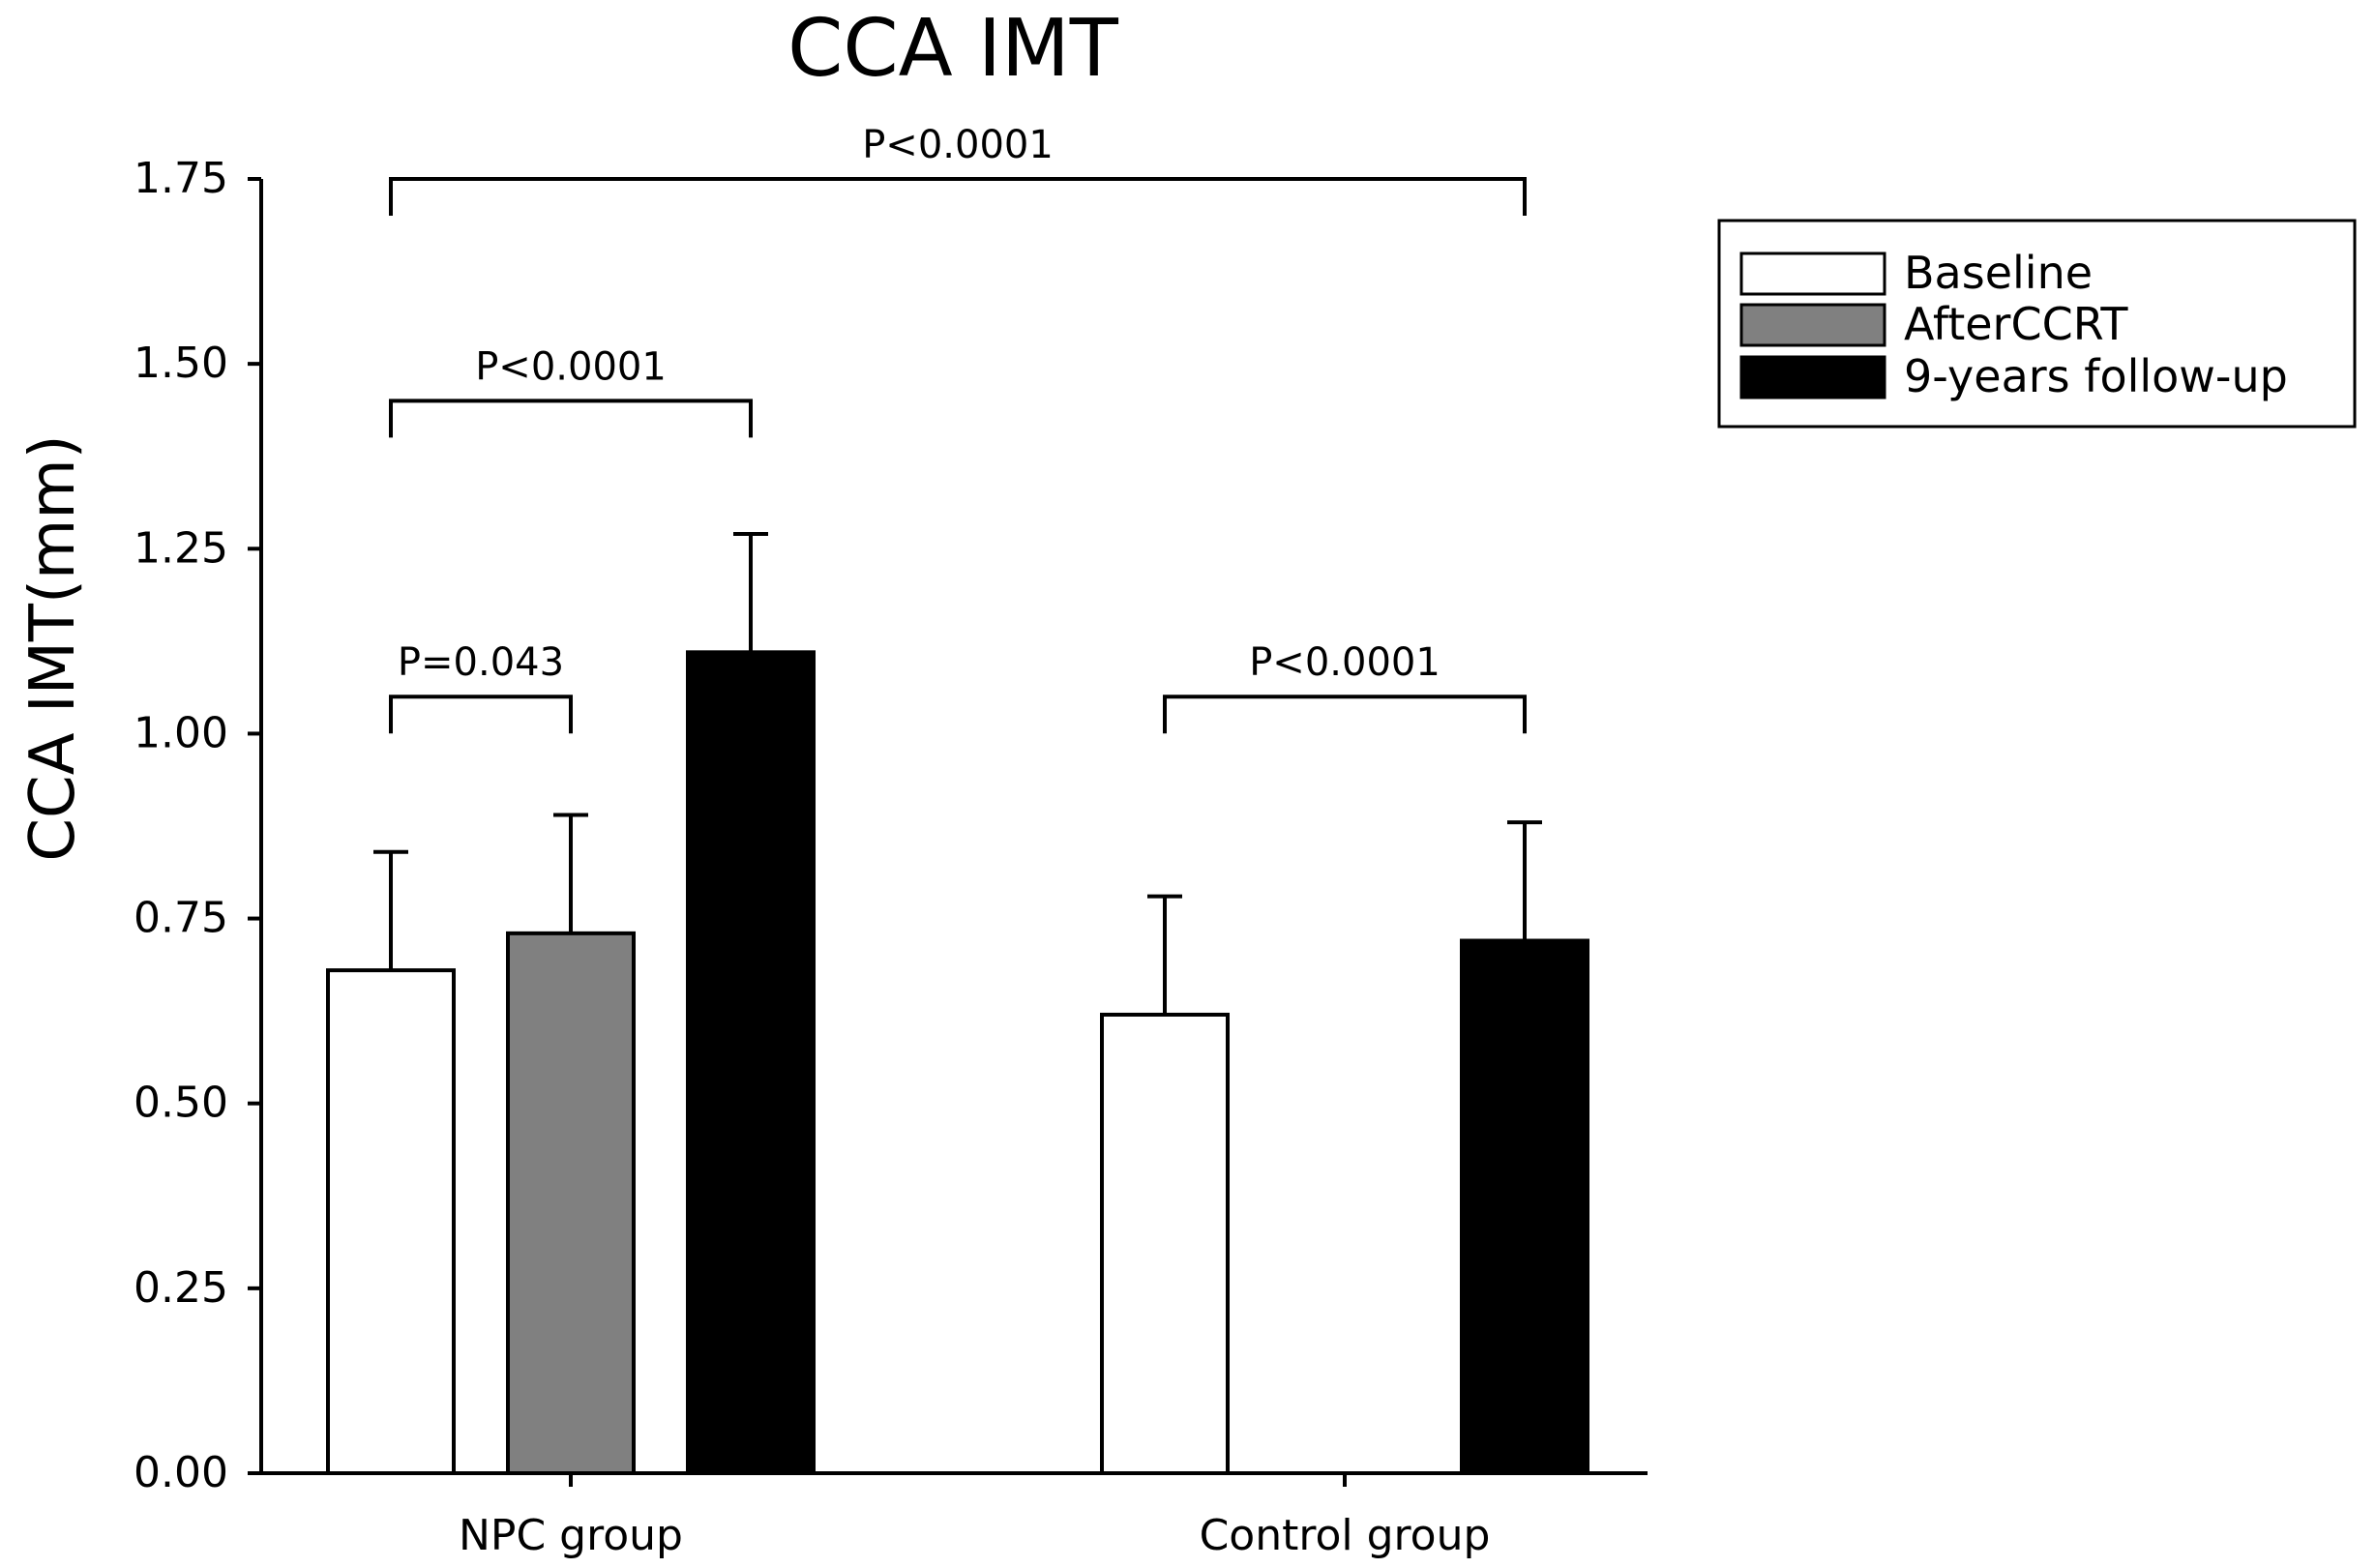  I want to click on y-tick-label: 1.75, so click(181, 179).